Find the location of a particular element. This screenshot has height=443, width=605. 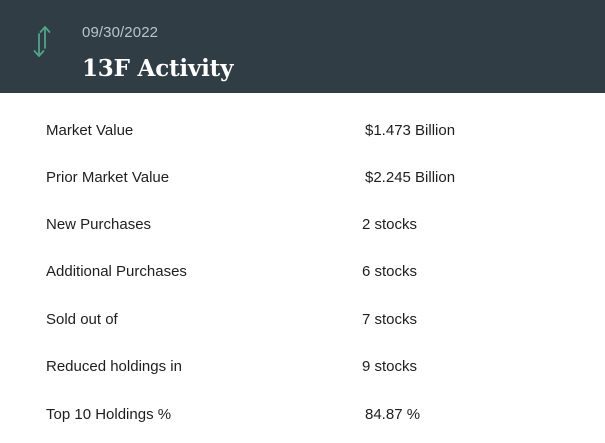

row-top-10-holdings: Top 10 Holdings % 84.87 % is located at coordinates (302, 415).